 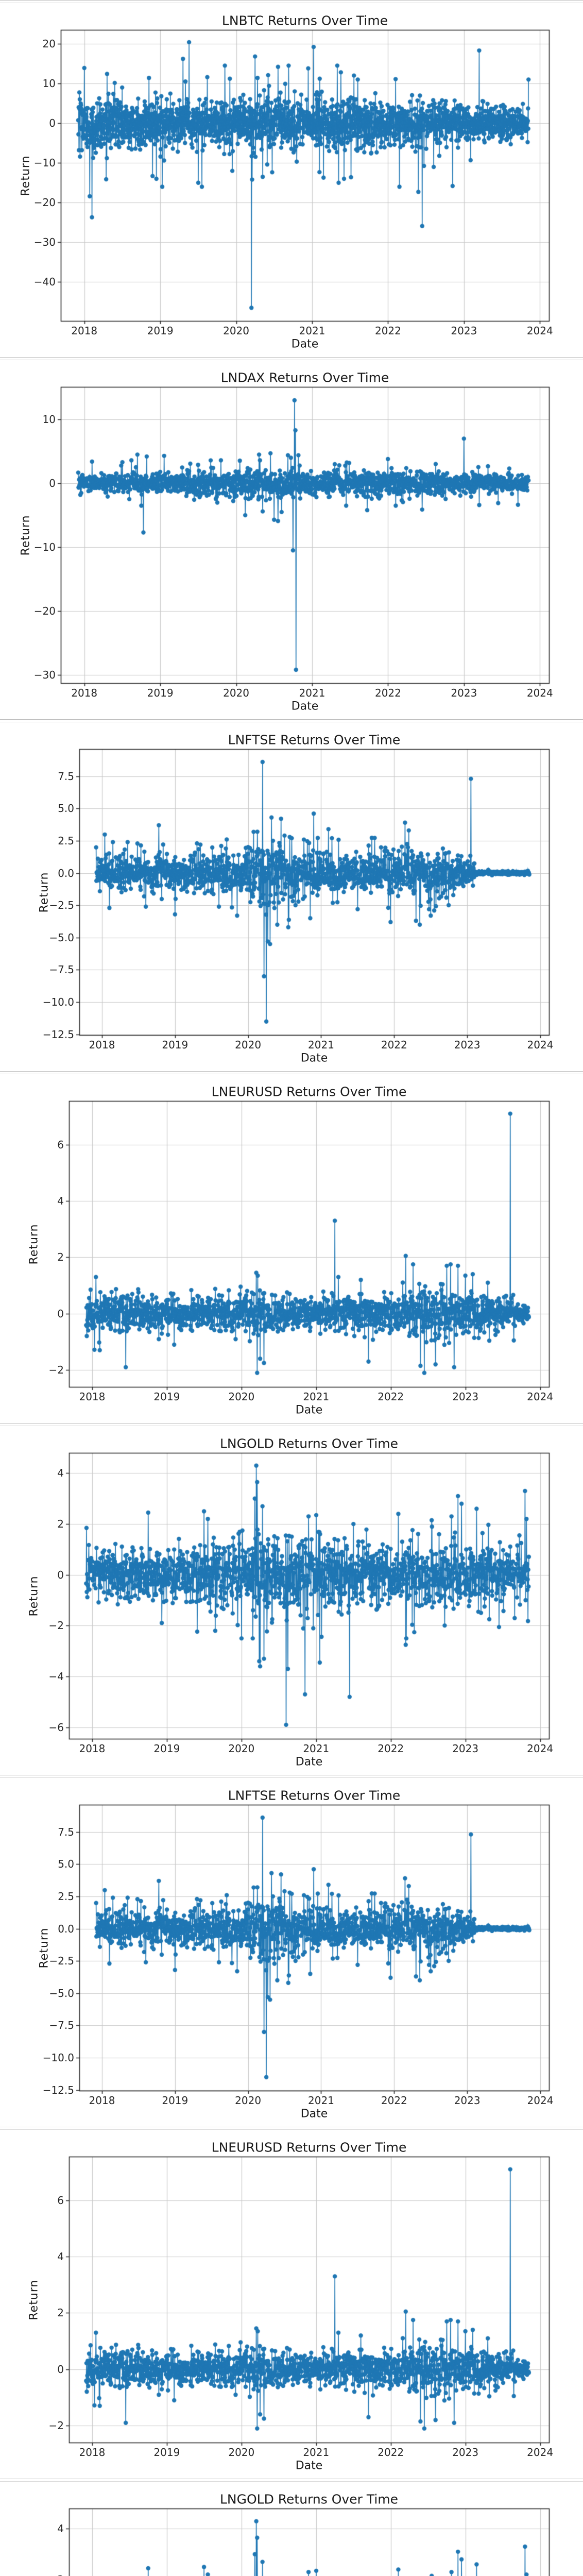 What do you see at coordinates (56, 1676) in the screenshot?
I see `y-tick-label: −4` at bounding box center [56, 1676].